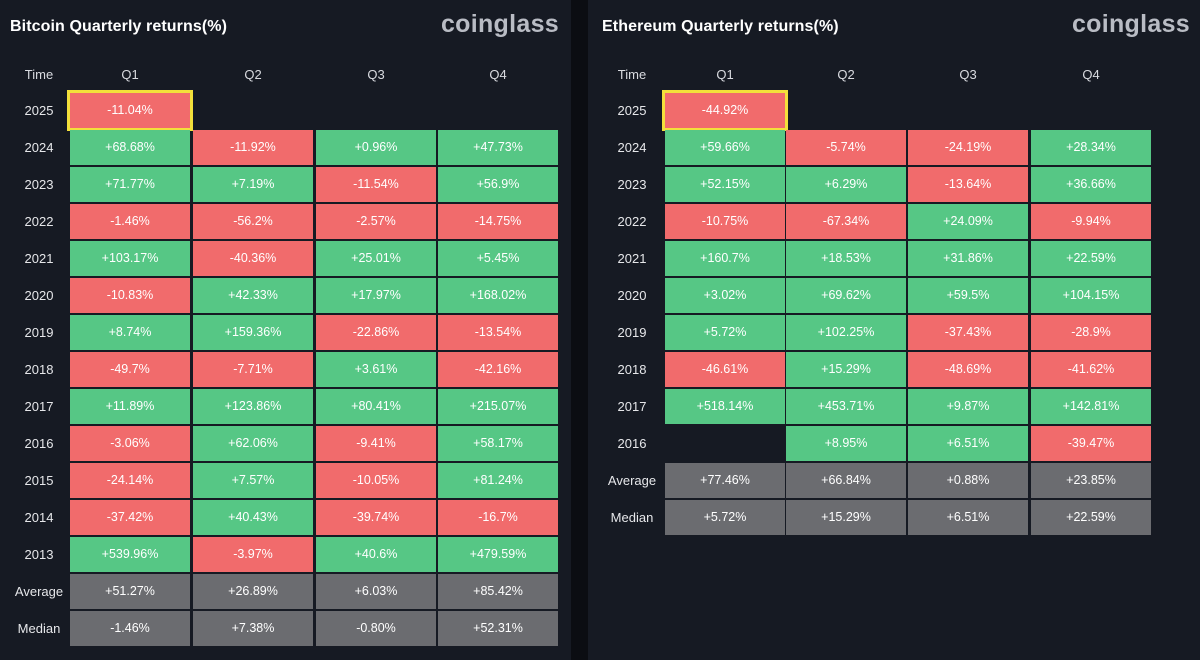 The image size is (1200, 660). I want to click on row-label-2024: 2024, so click(39, 147).